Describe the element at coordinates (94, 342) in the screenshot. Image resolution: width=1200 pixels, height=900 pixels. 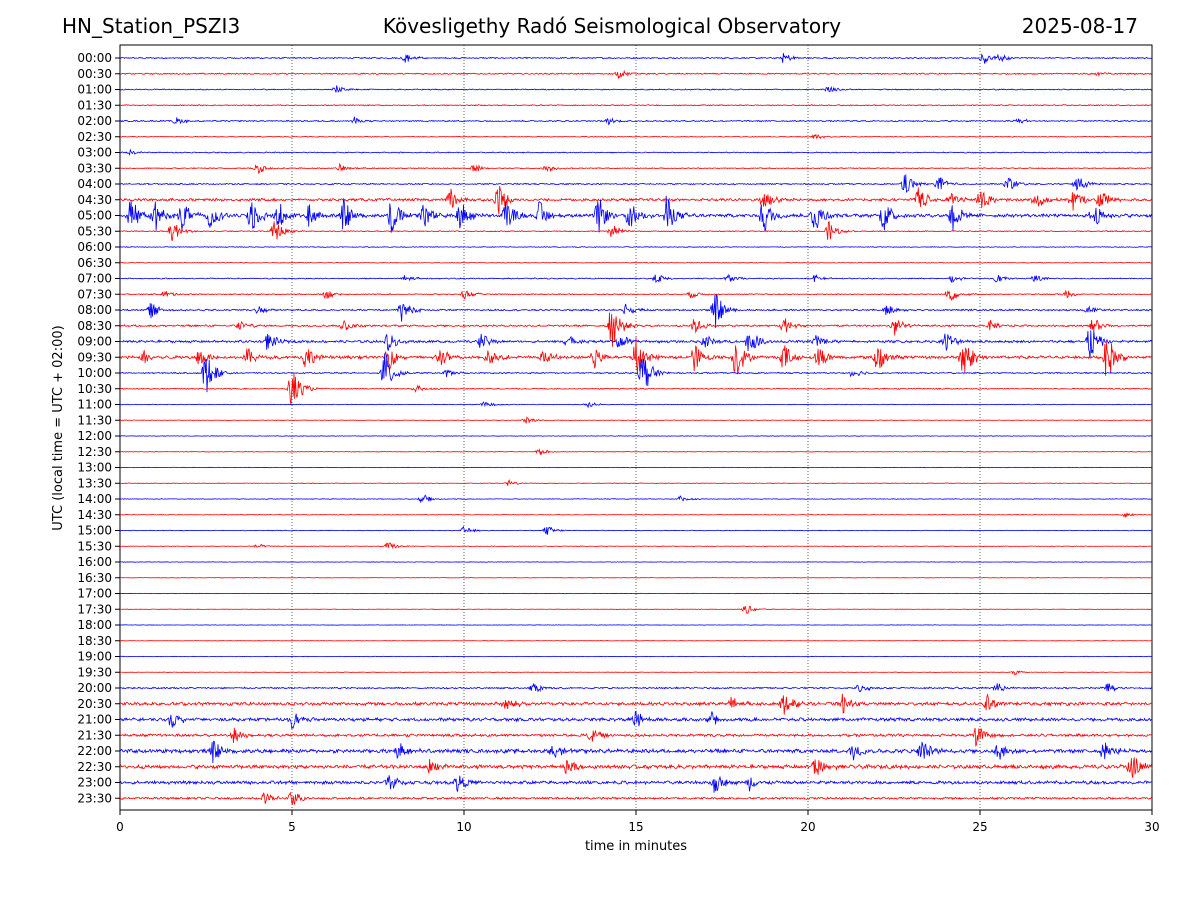
I see `y-tick-label-18: 09:00` at that location.